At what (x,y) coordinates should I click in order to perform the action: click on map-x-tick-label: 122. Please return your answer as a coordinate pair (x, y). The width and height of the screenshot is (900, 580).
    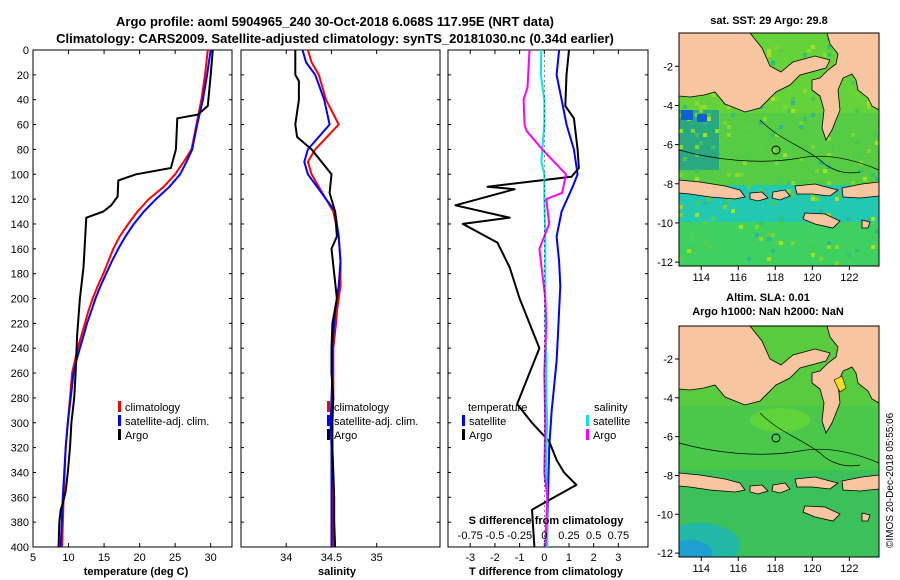
    Looking at the image, I should click on (849, 278).